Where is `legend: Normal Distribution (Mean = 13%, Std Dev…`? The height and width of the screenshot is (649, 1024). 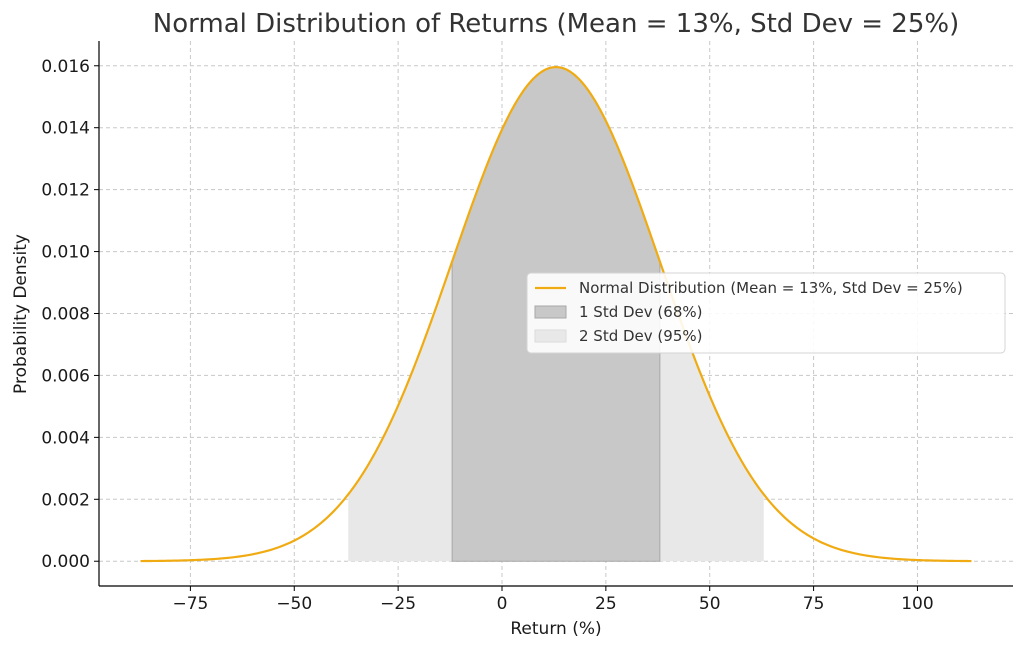 legend: Normal Distribution (Mean = 13%, Std Dev… is located at coordinates (766, 313).